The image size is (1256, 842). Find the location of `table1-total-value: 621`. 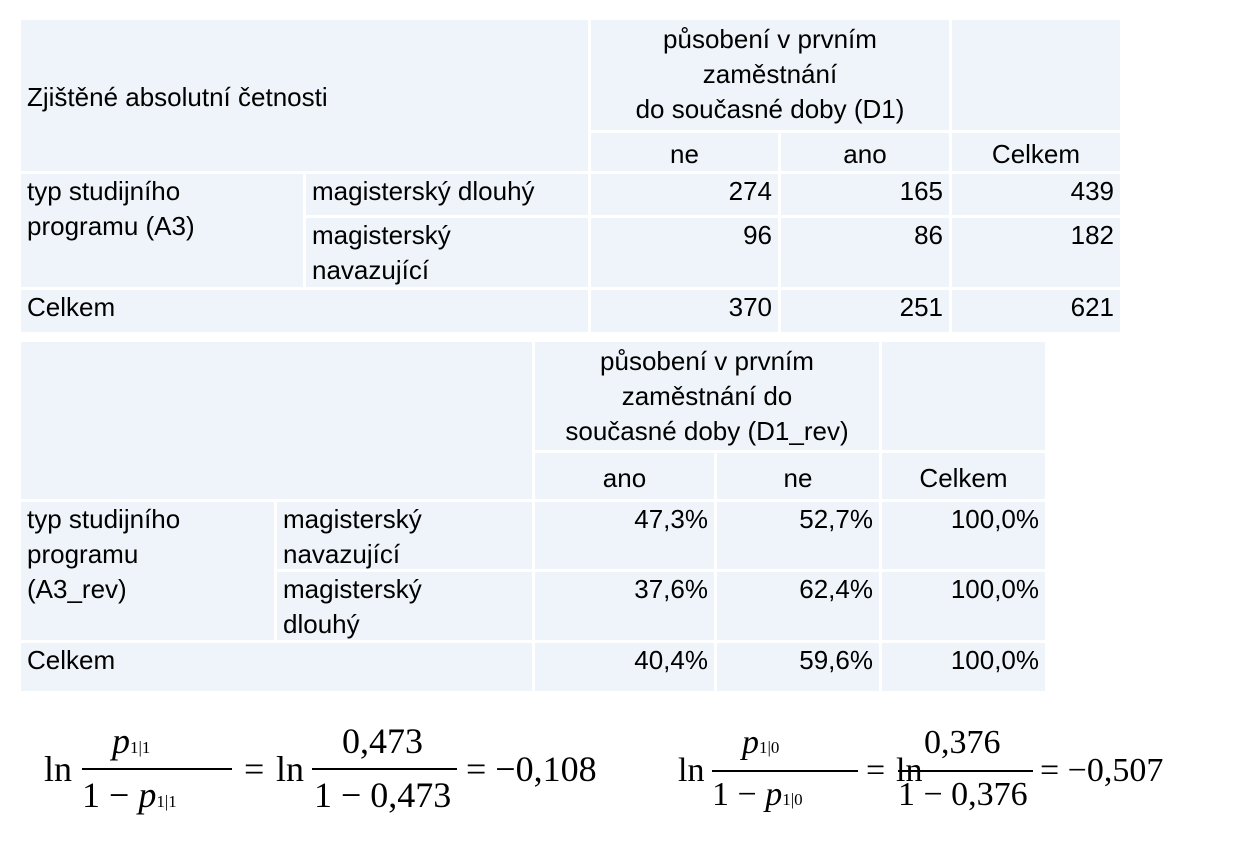

table1-total-value: 621 is located at coordinates (1092, 307).